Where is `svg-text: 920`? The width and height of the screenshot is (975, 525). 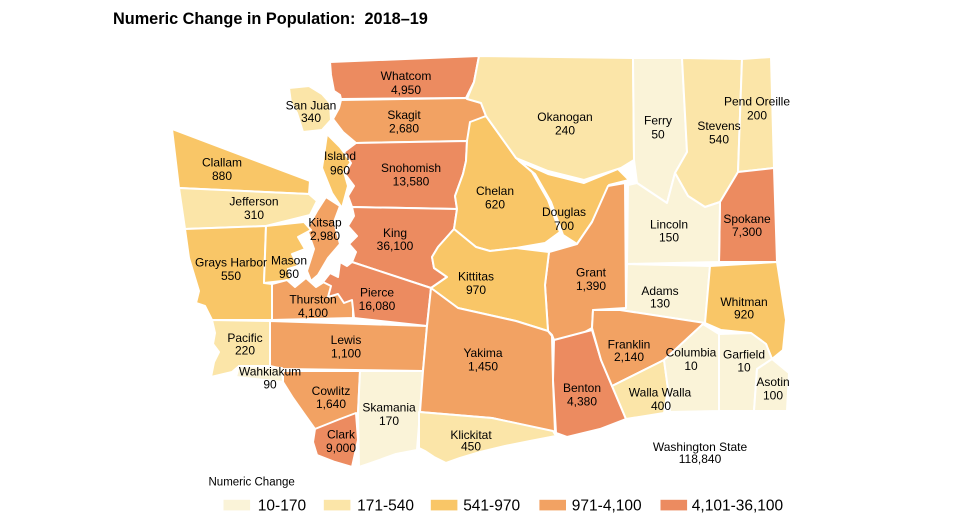
svg-text: 920 is located at coordinates (744, 315).